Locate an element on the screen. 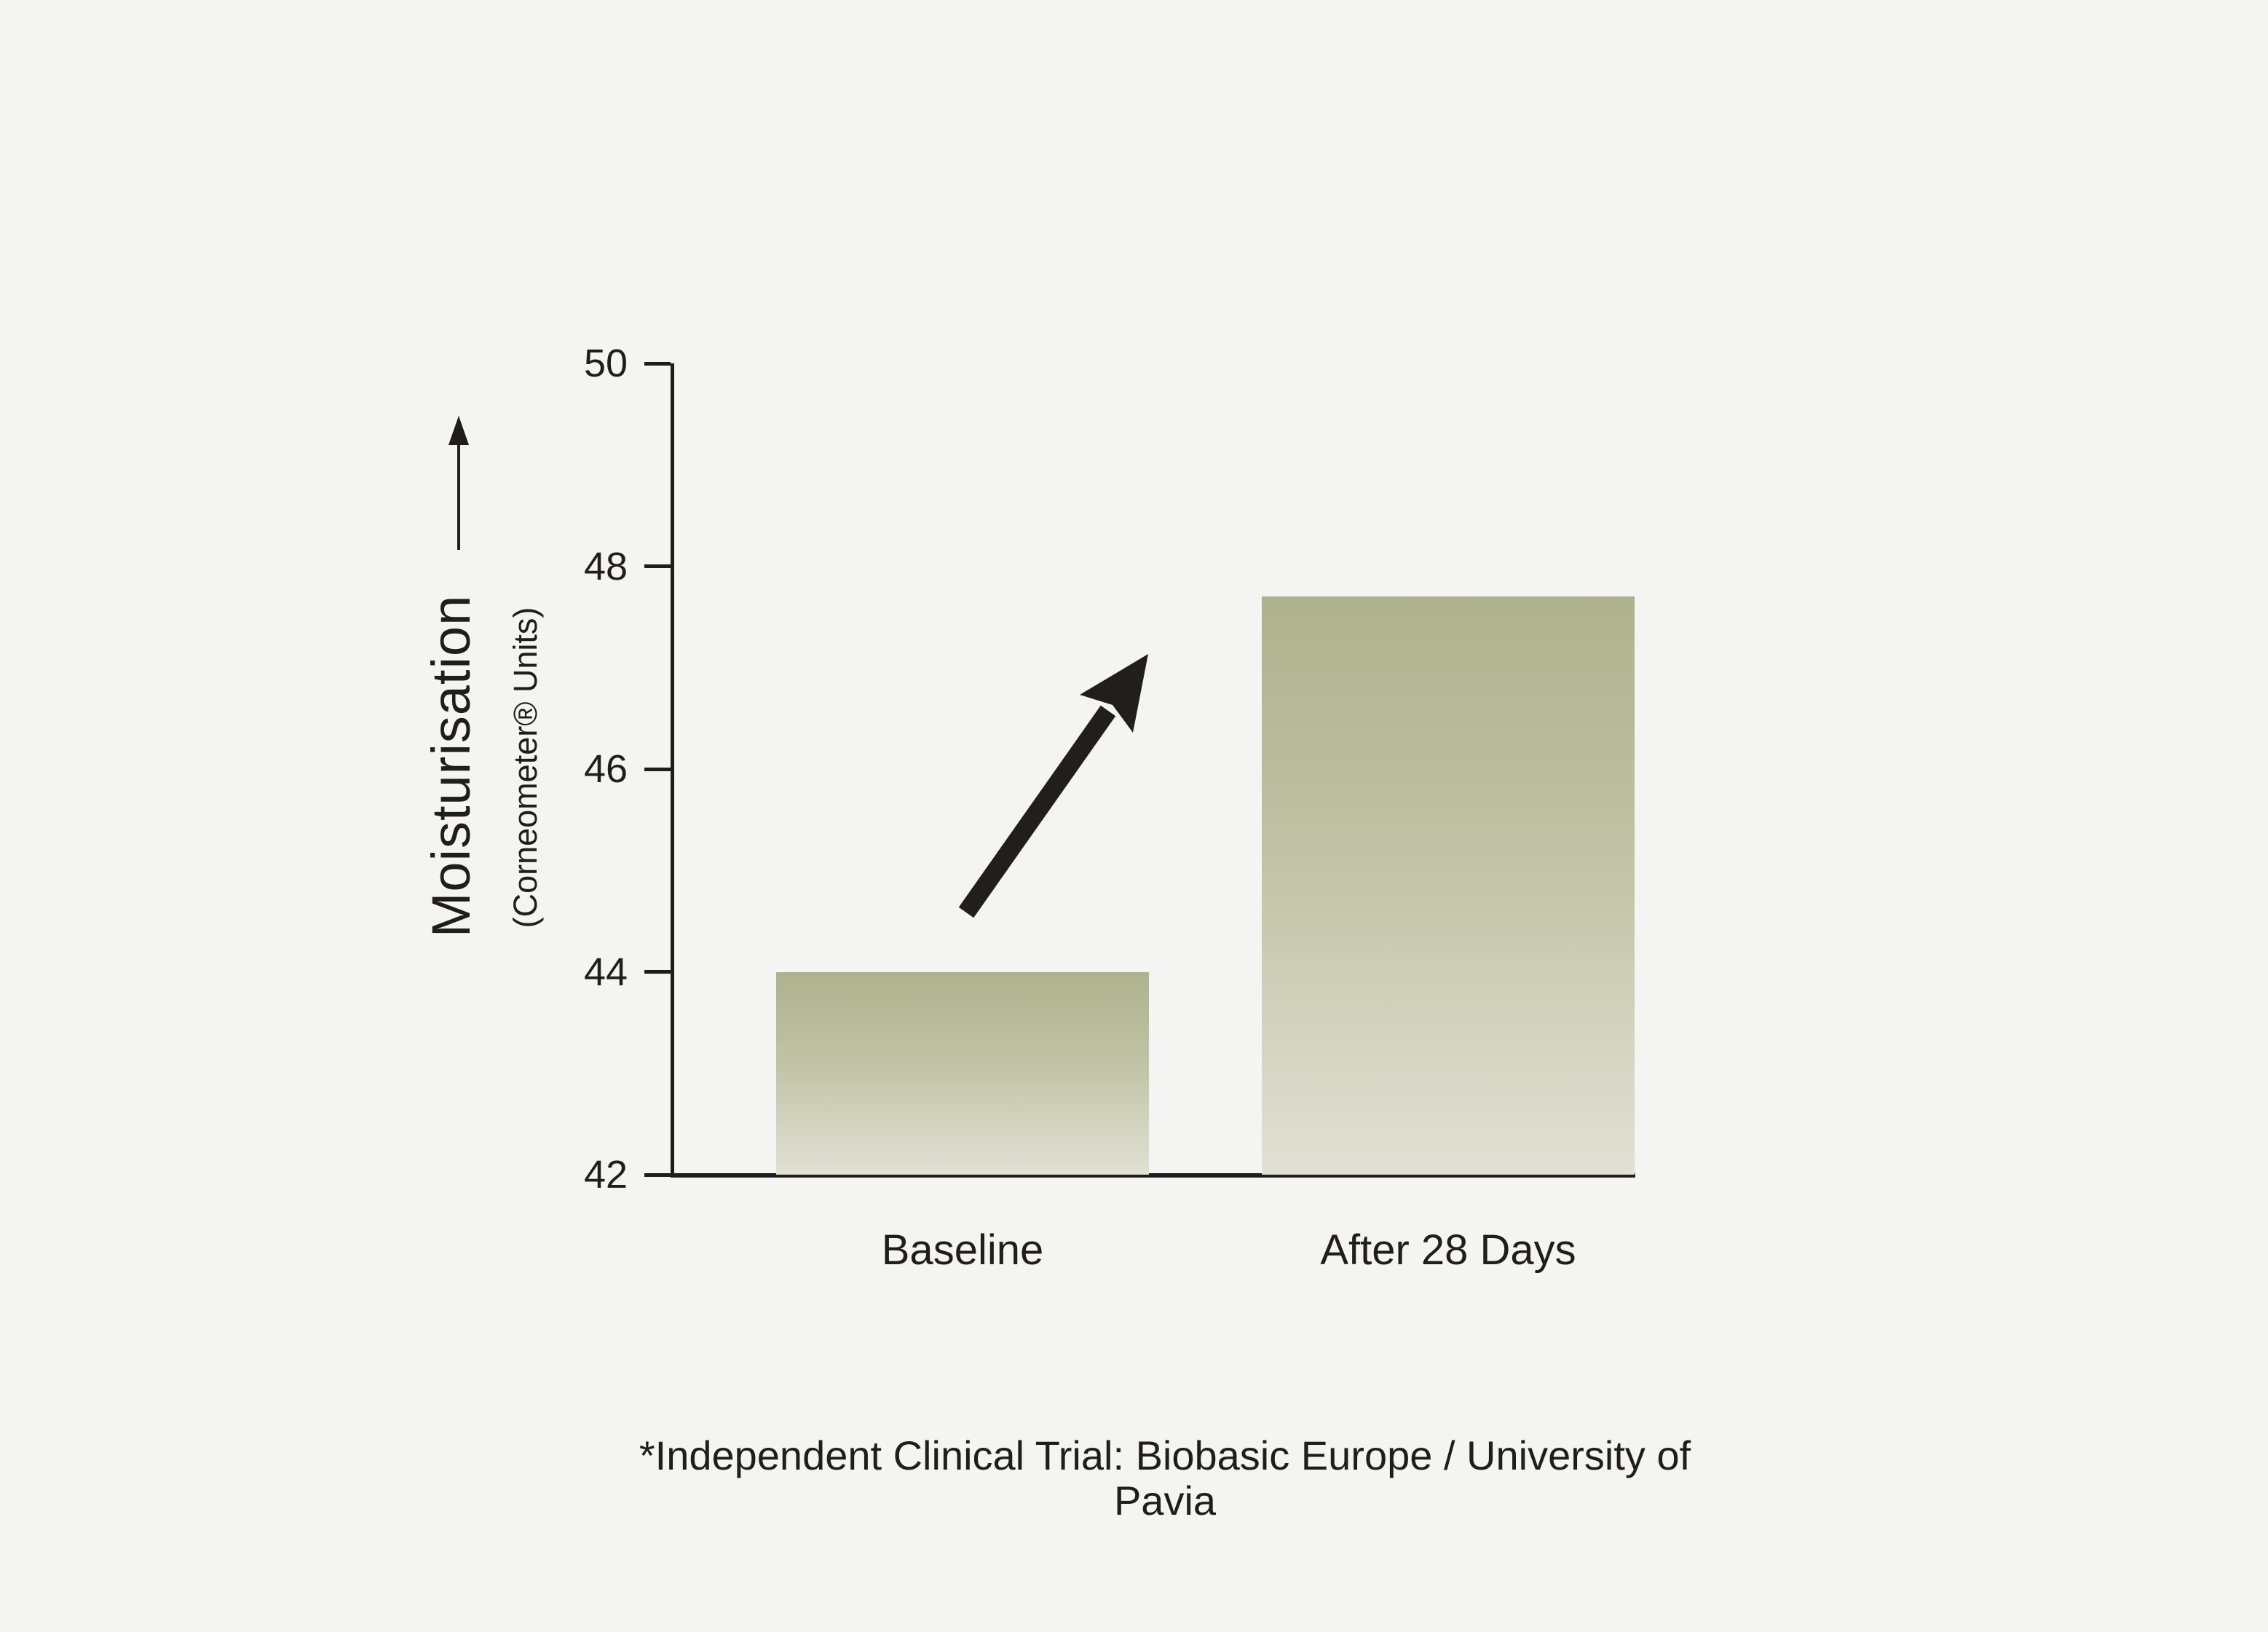 This screenshot has height=1632, width=2268. y-tick-44: 44 is located at coordinates (627, 972).